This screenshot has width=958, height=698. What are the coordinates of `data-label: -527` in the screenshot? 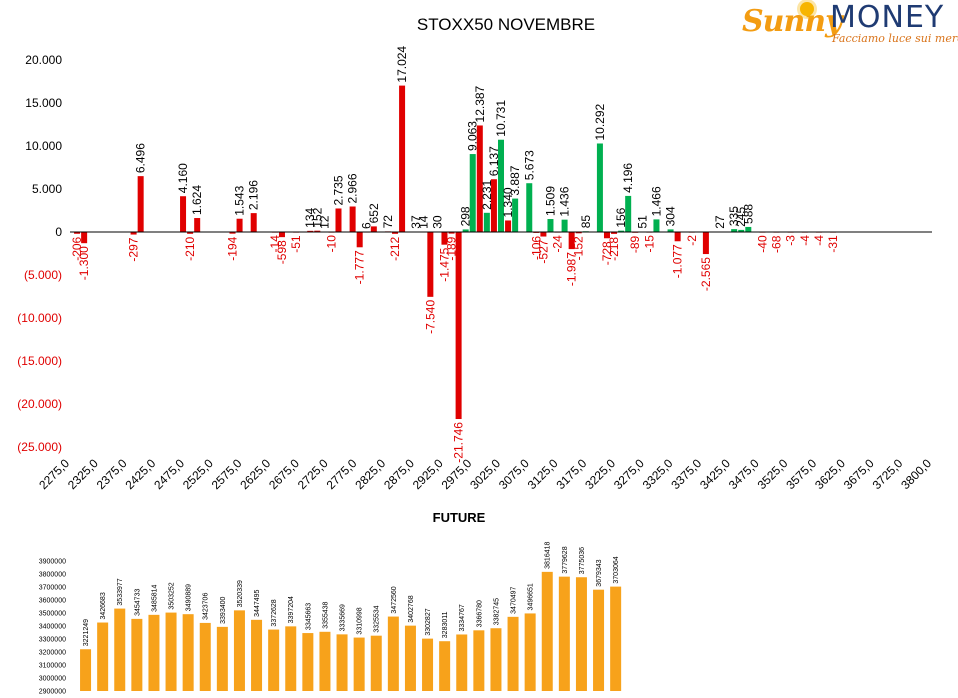 It's located at (543, 251).